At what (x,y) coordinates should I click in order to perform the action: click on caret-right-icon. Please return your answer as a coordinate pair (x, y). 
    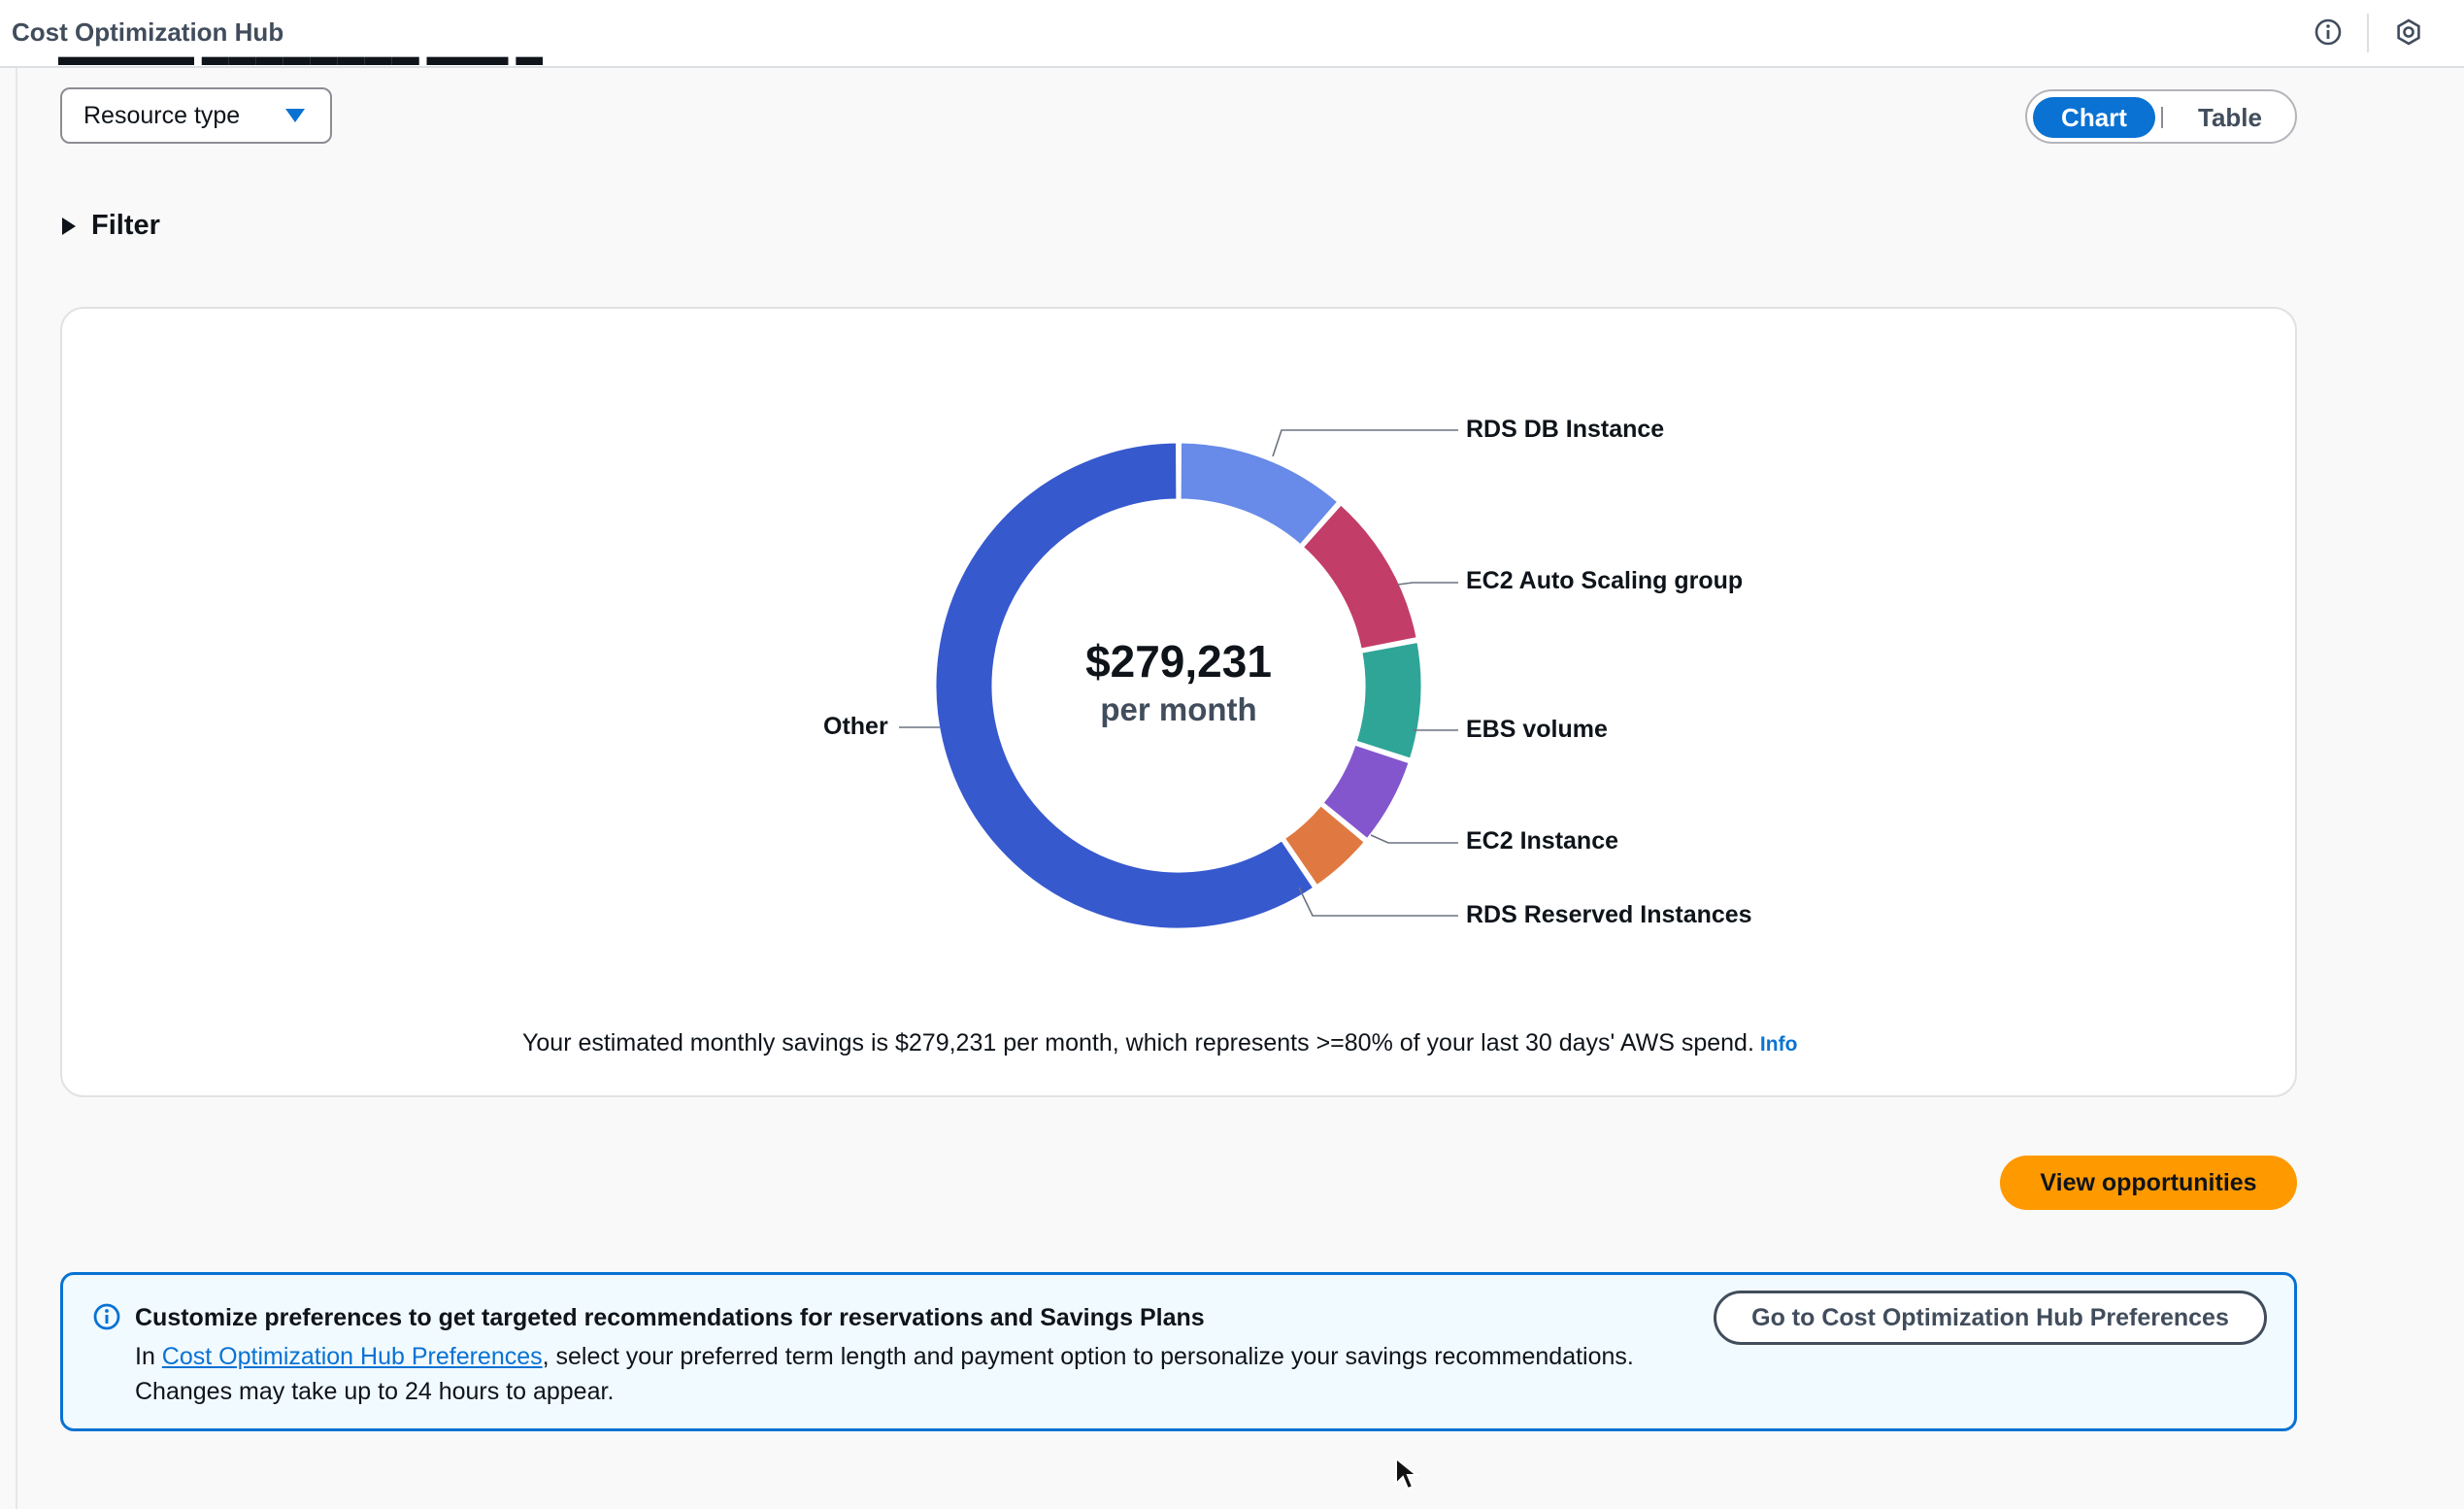
    Looking at the image, I should click on (69, 226).